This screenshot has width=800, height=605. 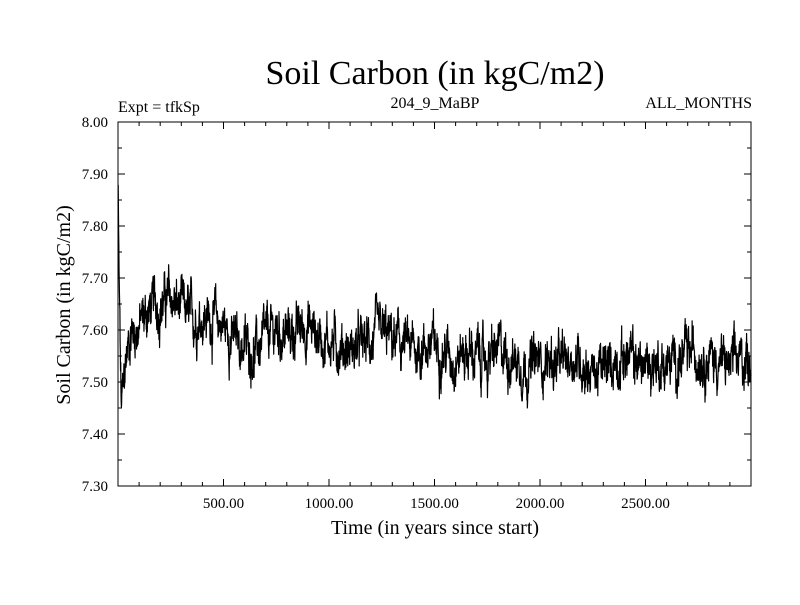 I want to click on y-tick-label: 7.80, so click(x=95, y=227).